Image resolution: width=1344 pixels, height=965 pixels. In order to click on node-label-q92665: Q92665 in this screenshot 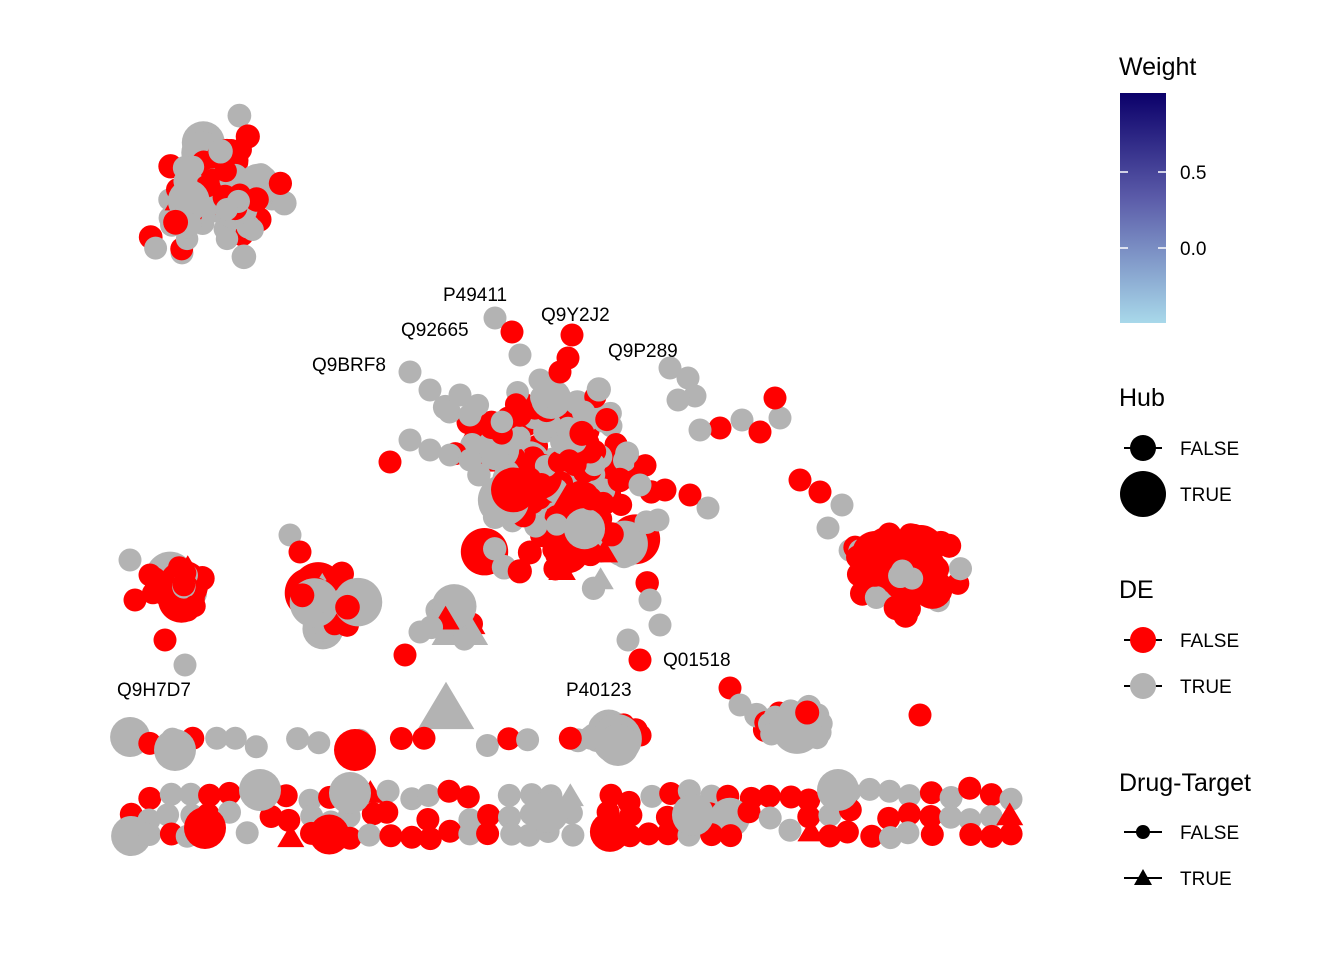, I will do `click(435, 330)`.